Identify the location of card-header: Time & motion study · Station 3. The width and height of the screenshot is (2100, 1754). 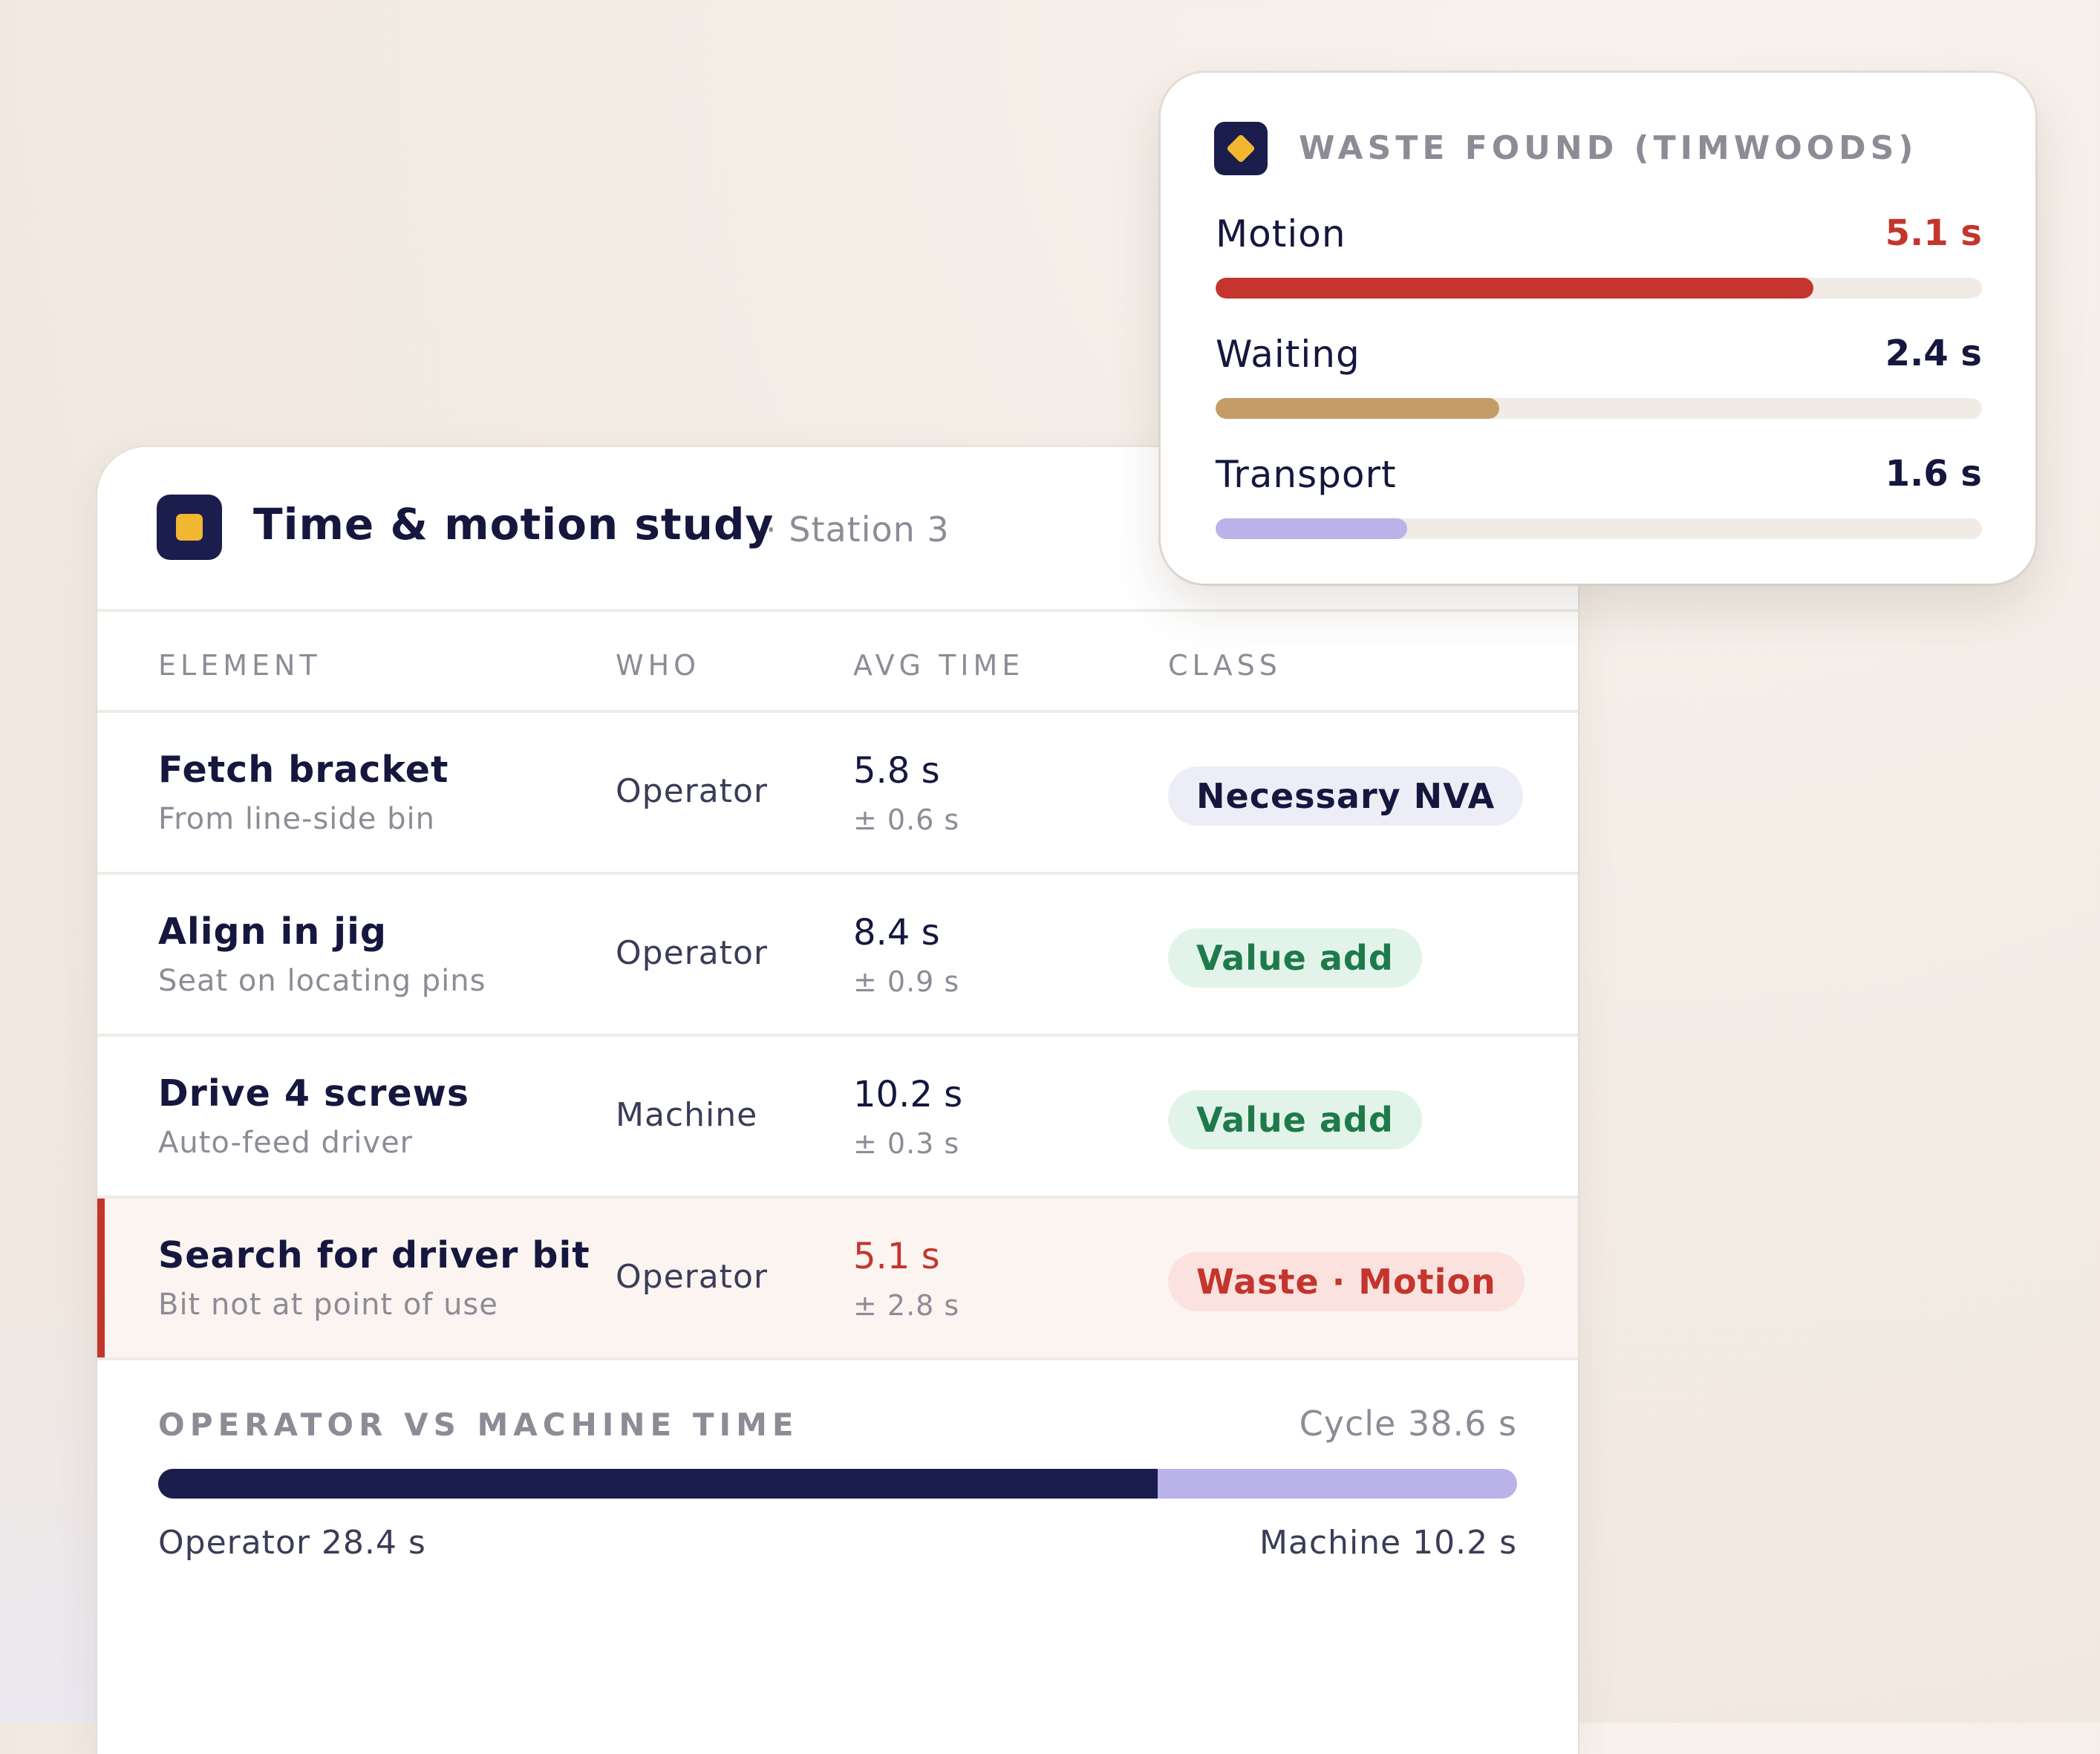
(837, 529).